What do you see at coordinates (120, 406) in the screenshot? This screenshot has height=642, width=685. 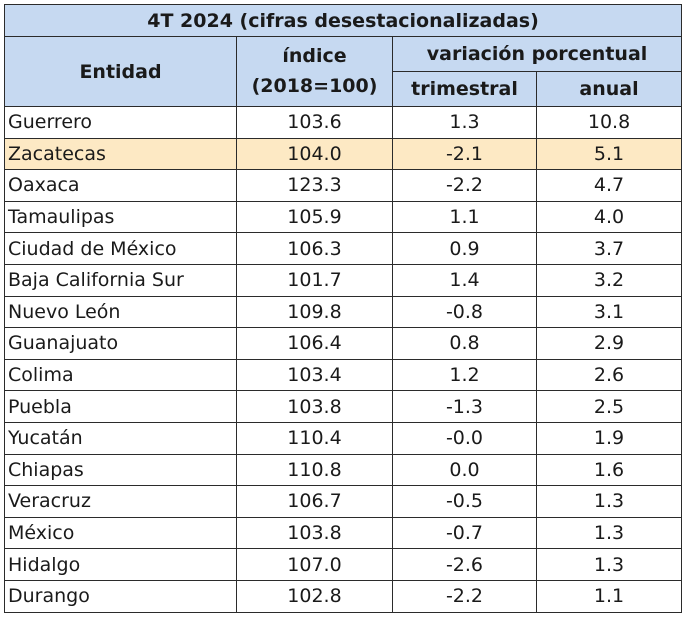 I see `cell-entidad: Puebla` at bounding box center [120, 406].